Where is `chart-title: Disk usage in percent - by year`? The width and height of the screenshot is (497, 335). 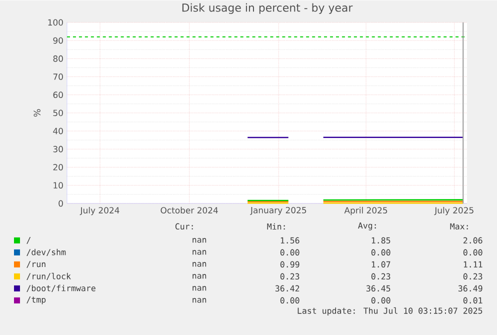 chart-title: Disk usage in percent - by year is located at coordinates (267, 8).